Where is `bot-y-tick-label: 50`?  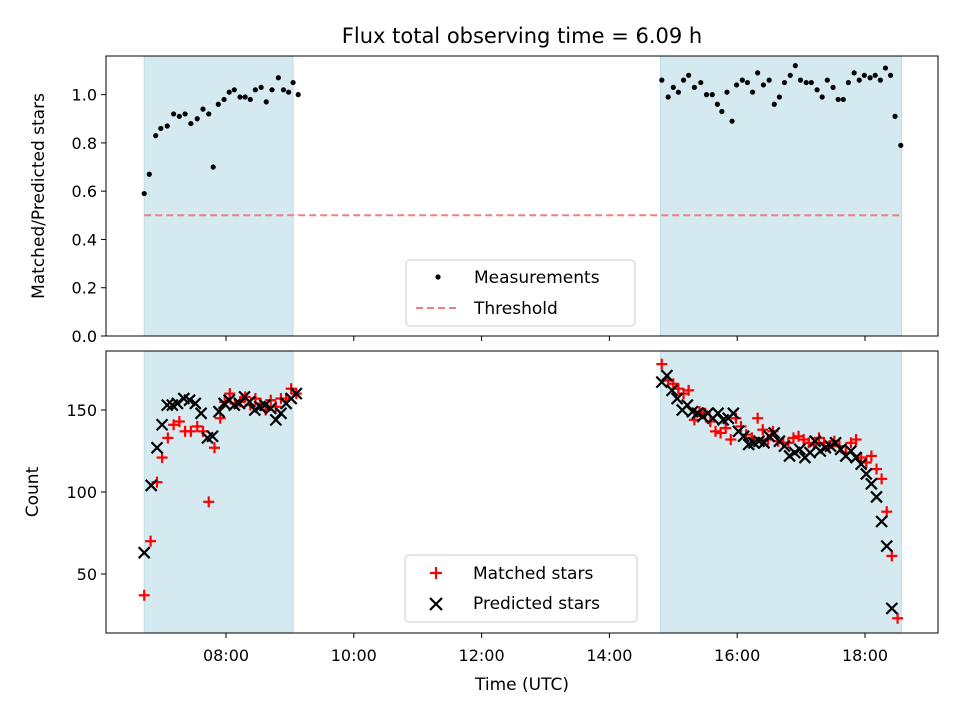 bot-y-tick-label: 50 is located at coordinates (87, 574).